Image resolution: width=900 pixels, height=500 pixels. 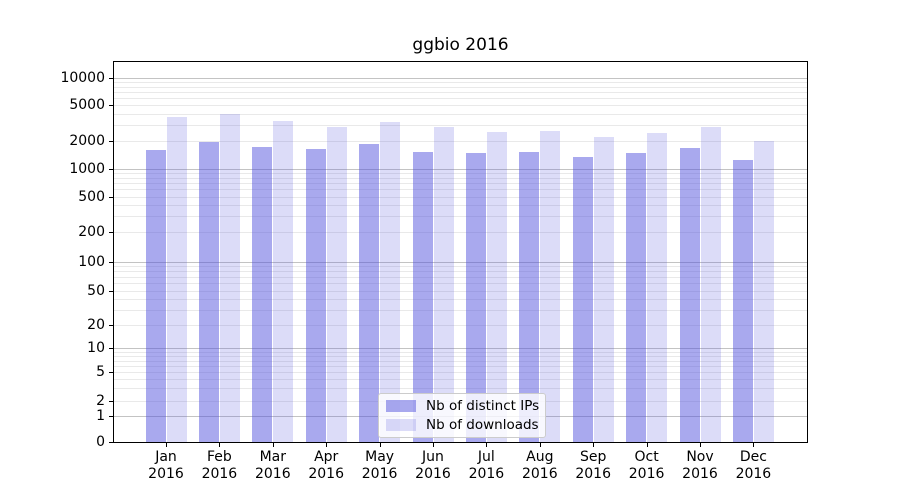 I want to click on x-tick-label-may-2016: May 2016, so click(x=379, y=465).